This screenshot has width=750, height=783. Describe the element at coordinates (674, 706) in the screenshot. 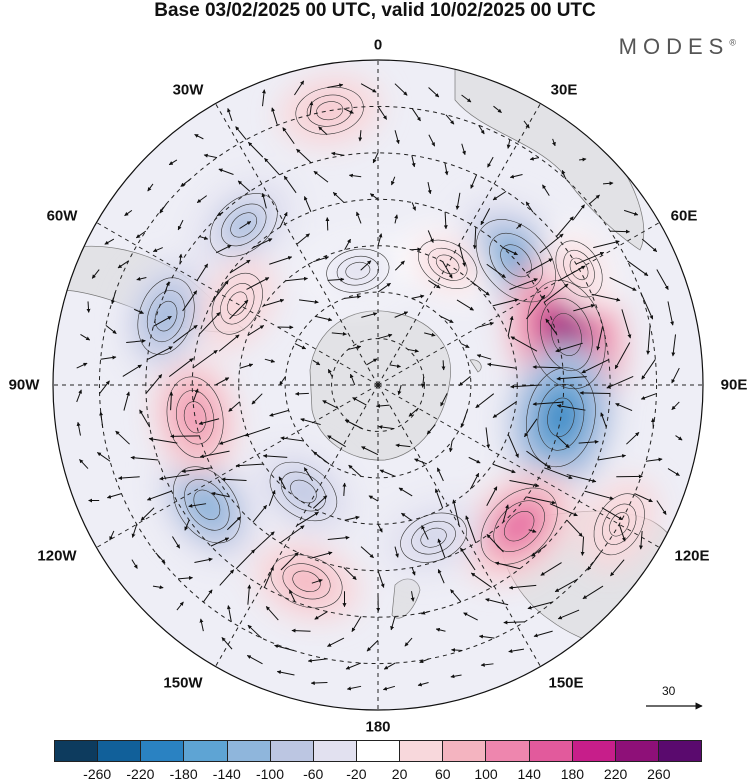

I see `reference-arrow-icon` at that location.